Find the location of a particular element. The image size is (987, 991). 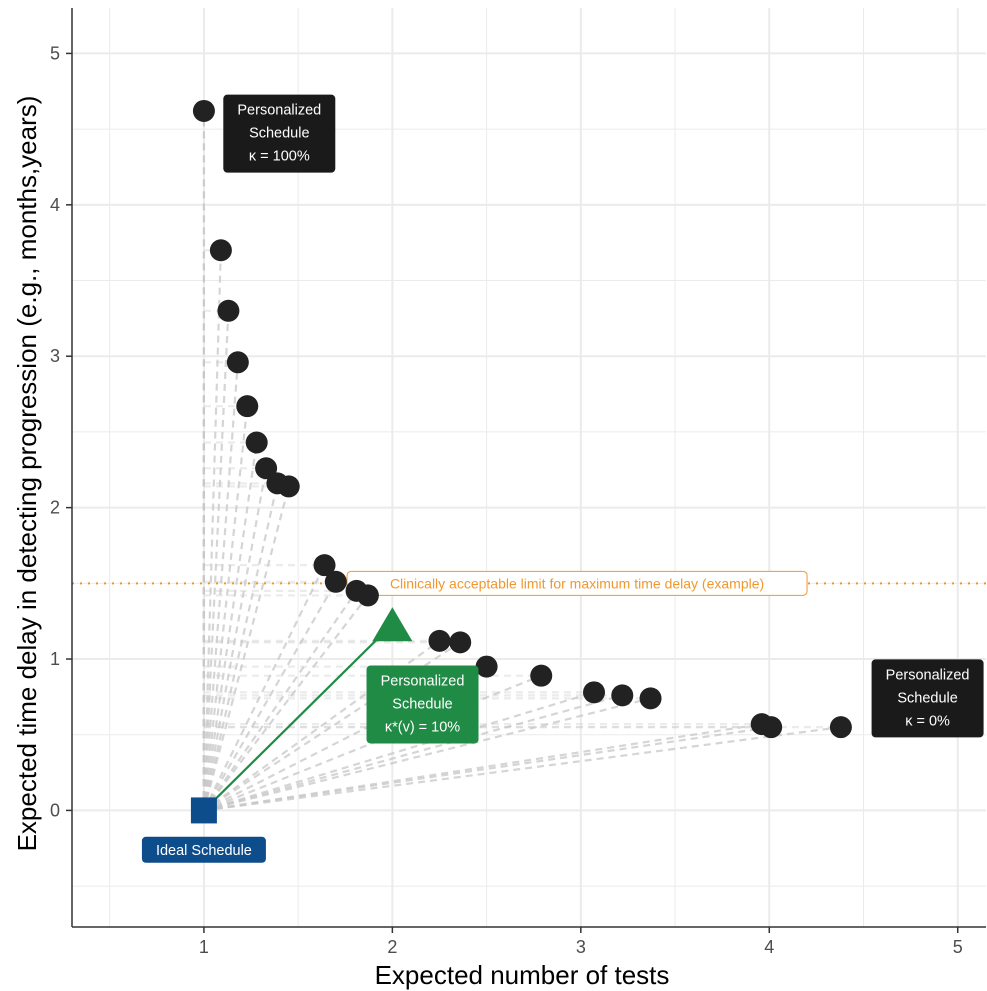

label-ideal-schedule: Ideal Schedule is located at coordinates (203, 849).